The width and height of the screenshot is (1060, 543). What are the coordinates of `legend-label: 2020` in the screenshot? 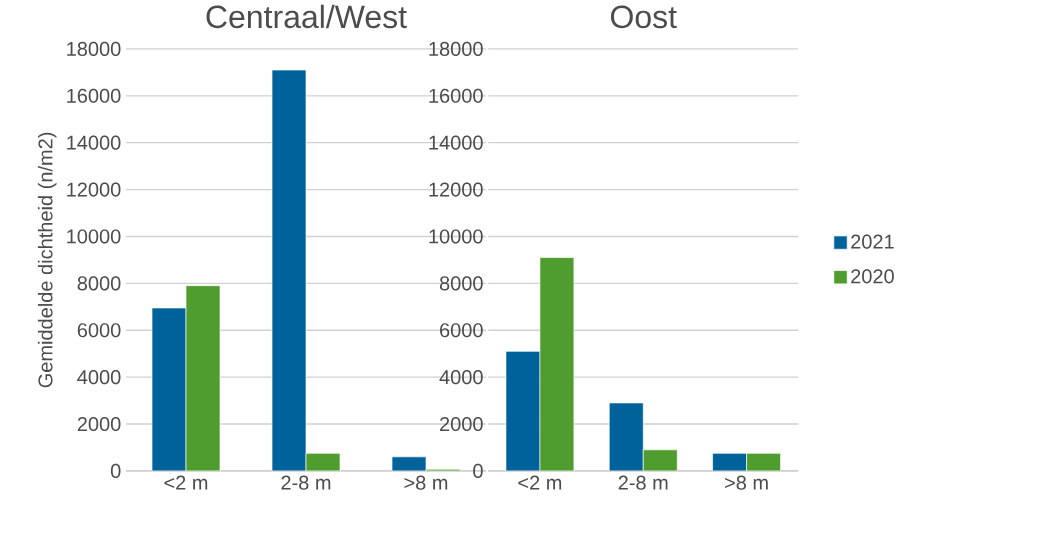 It's located at (872, 276).